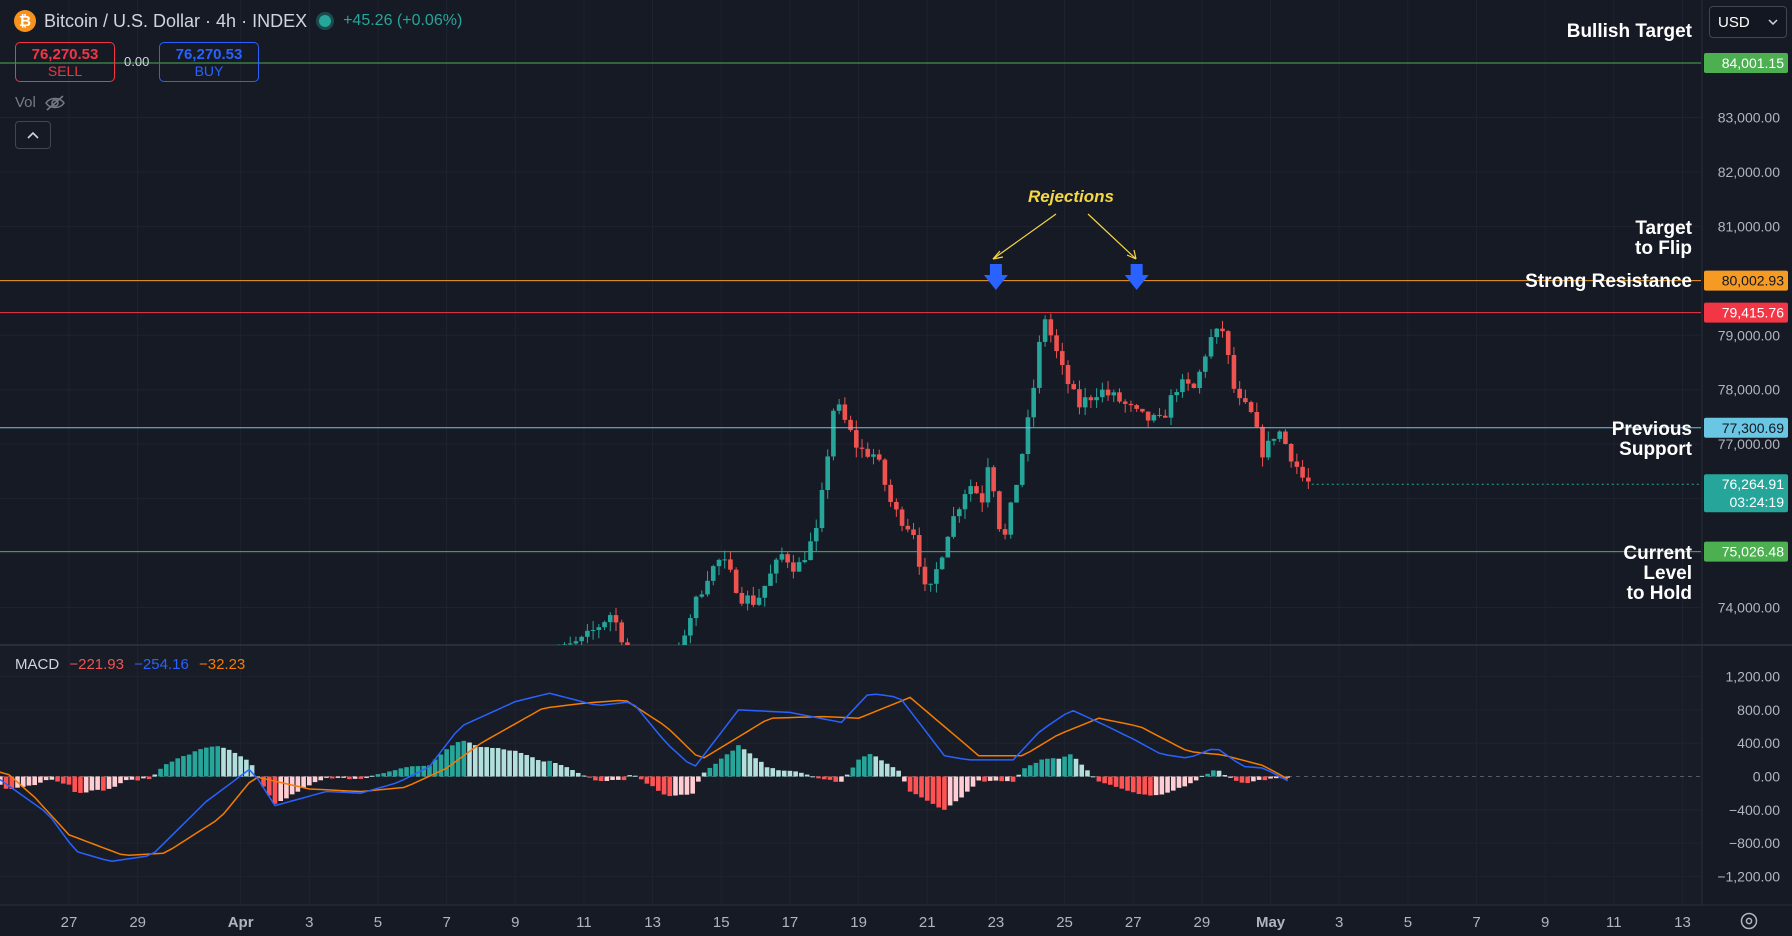  I want to click on macd-label: MACD, so click(37, 664).